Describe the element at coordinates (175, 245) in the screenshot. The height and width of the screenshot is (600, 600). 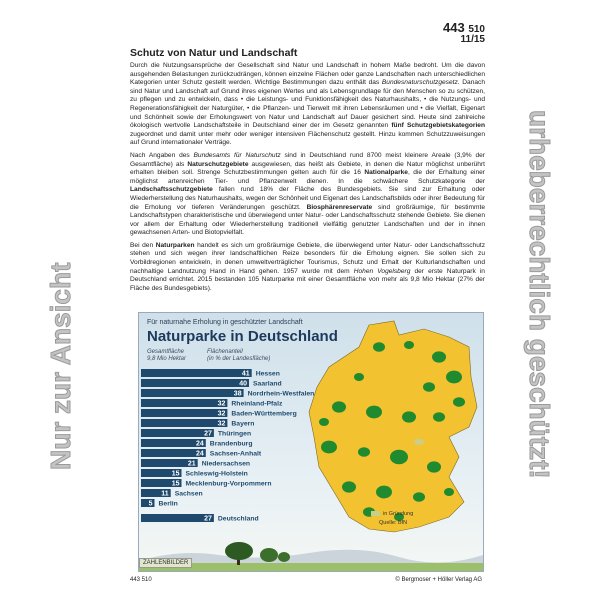
I see `bold-term: Naturparken` at that location.